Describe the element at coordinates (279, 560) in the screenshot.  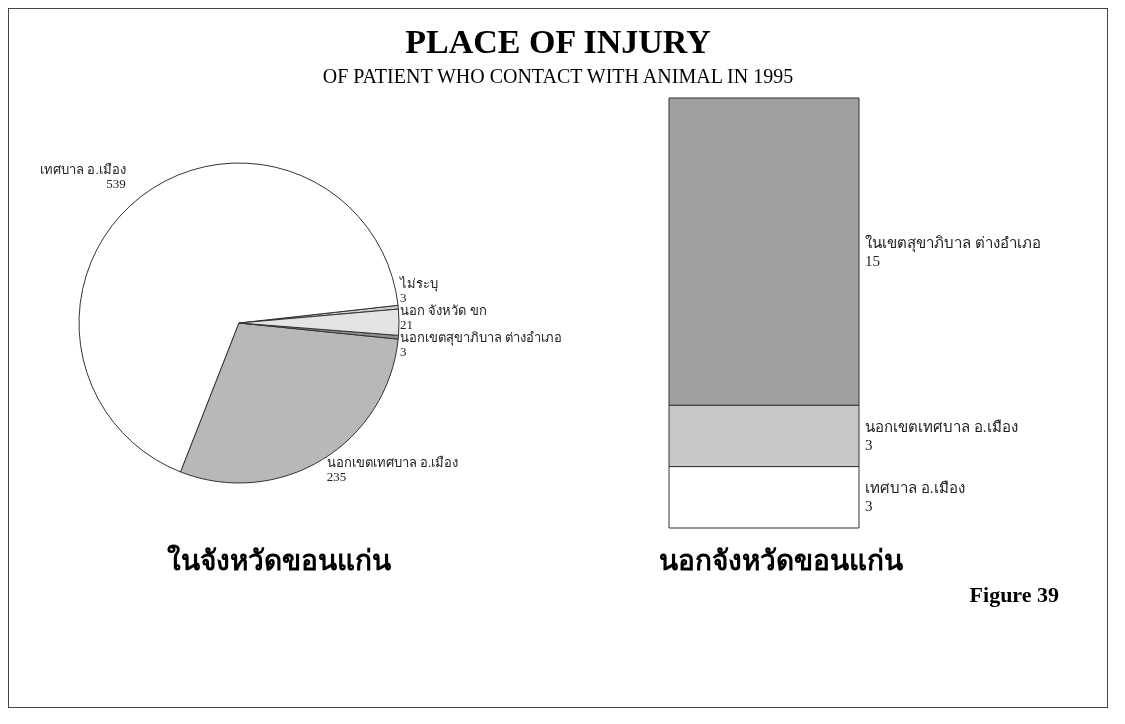
I see `text: ในจังหวัดขอนแก่น` at that location.